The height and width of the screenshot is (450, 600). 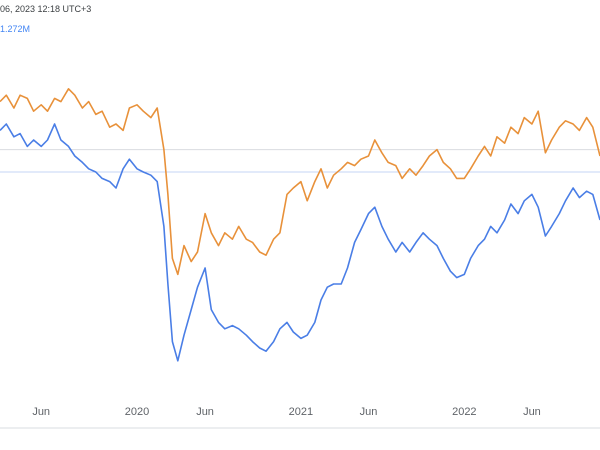 What do you see at coordinates (137, 412) in the screenshot?
I see `x-tick-label: 2020` at bounding box center [137, 412].